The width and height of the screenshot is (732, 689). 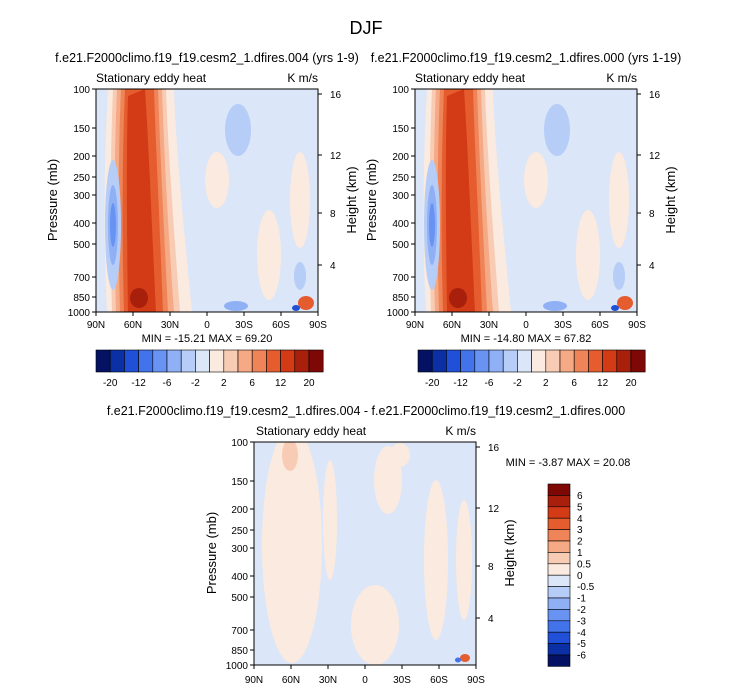 I want to click on panel-2-height-tick-labels: 16 12 8 4, so click(x=655, y=181).